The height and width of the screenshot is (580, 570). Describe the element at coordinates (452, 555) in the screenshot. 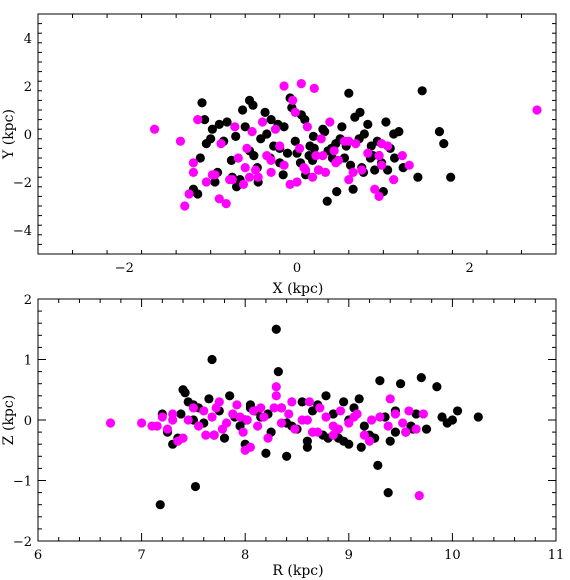

I see `x-tick-label: 10` at that location.